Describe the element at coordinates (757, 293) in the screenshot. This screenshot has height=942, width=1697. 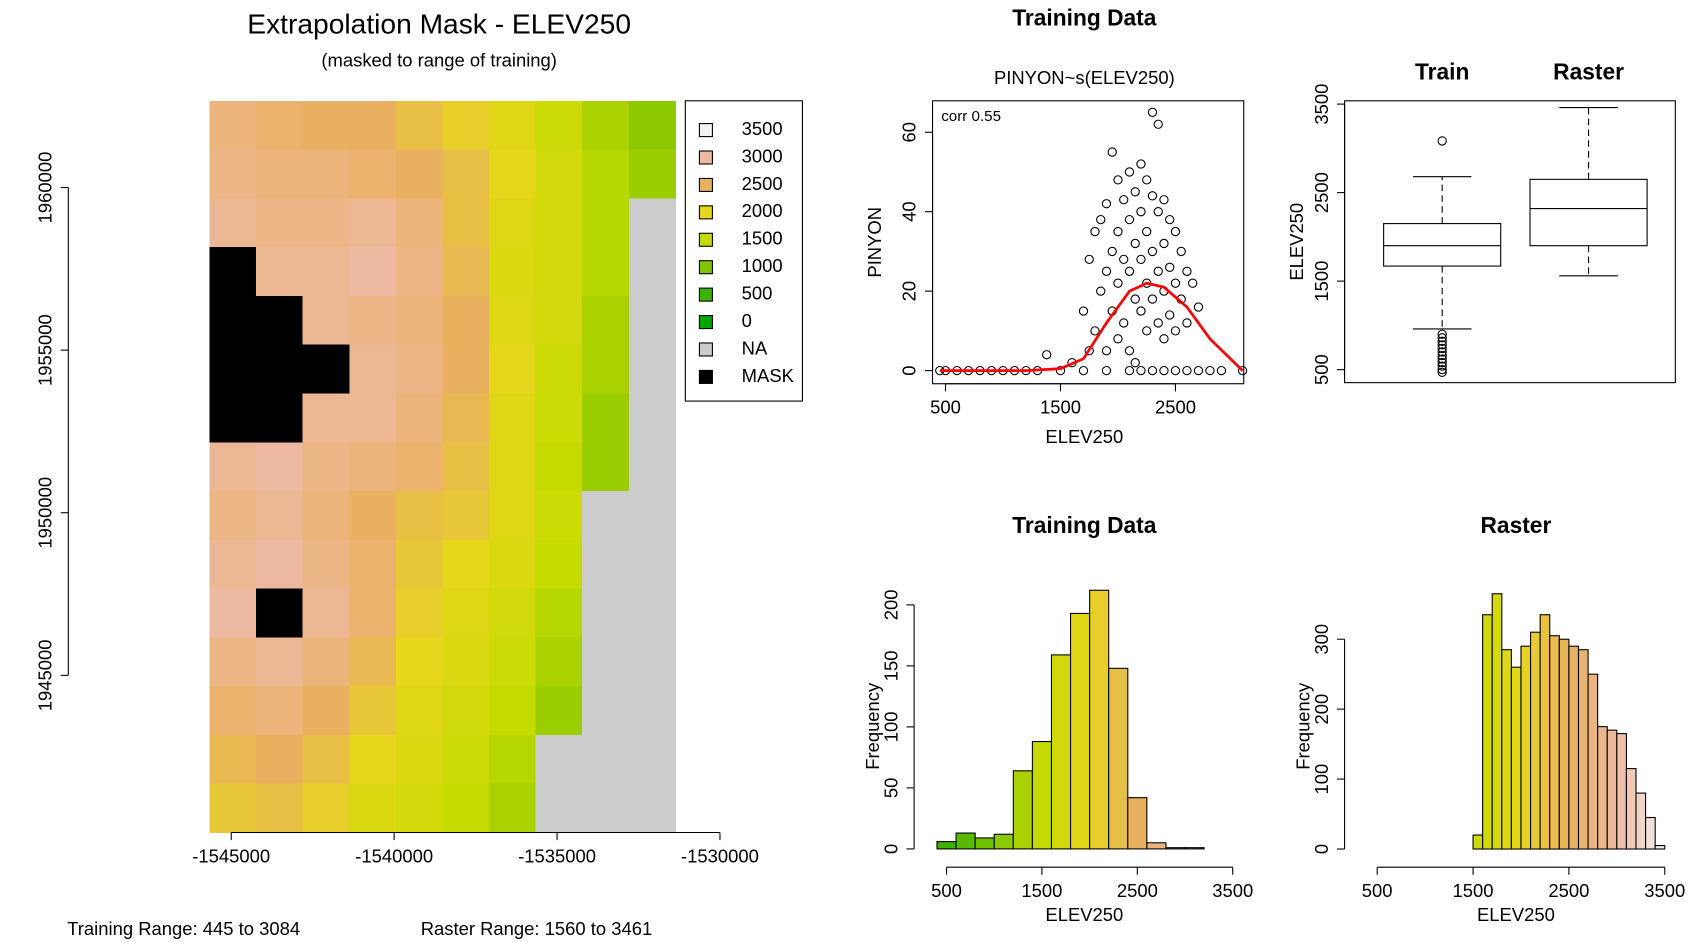
I see `legend-label: 500` at that location.